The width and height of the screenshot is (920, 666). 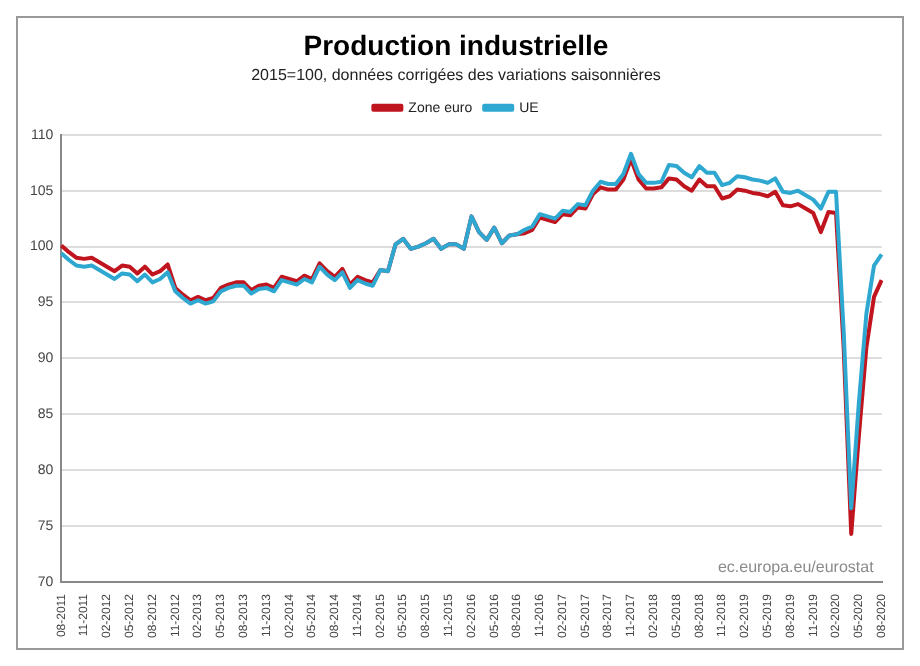 I want to click on annotation: ec.europa.eu/eurostat, so click(x=796, y=567).